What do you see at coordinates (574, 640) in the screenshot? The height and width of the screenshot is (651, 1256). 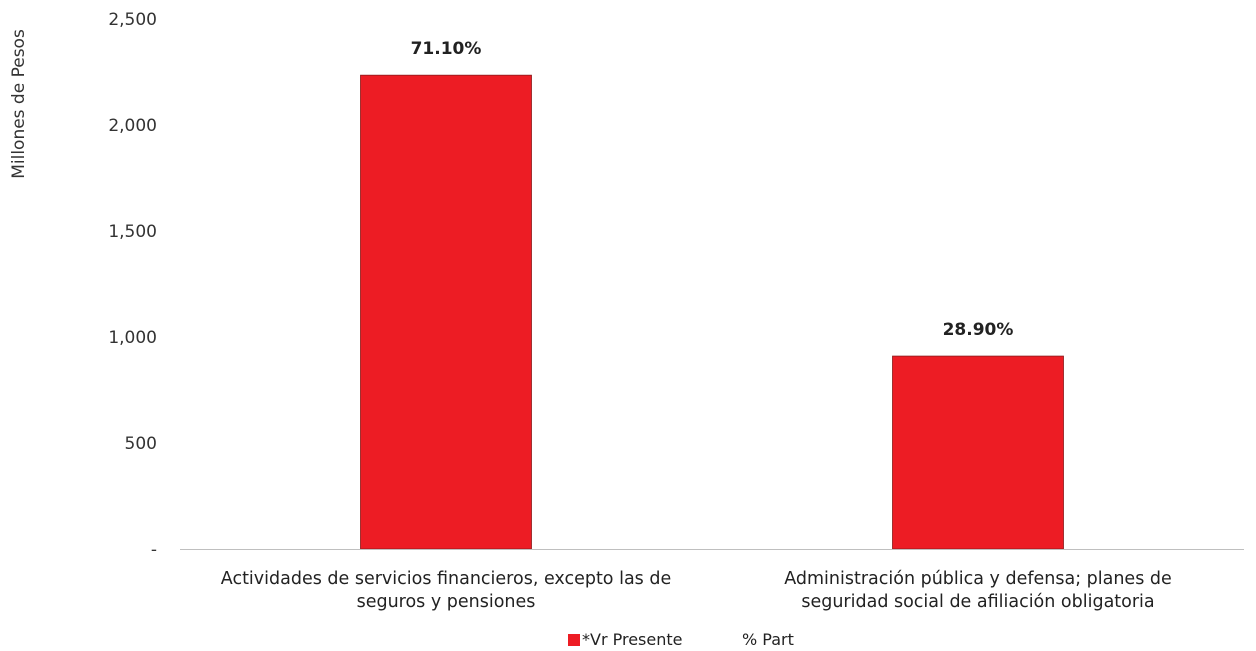 I see `legend-swatch` at bounding box center [574, 640].